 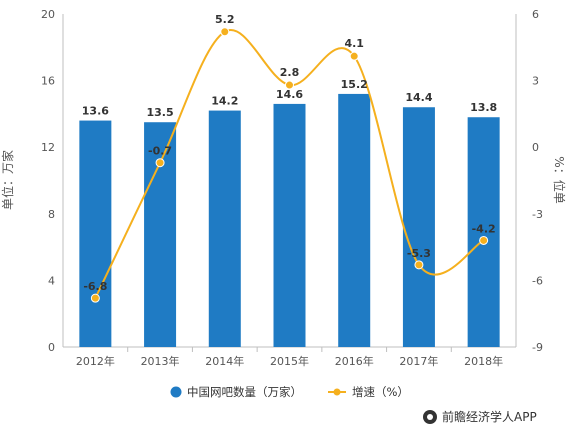 What do you see at coordinates (535, 81) in the screenshot?
I see `y-tick-right-label: 3` at bounding box center [535, 81].